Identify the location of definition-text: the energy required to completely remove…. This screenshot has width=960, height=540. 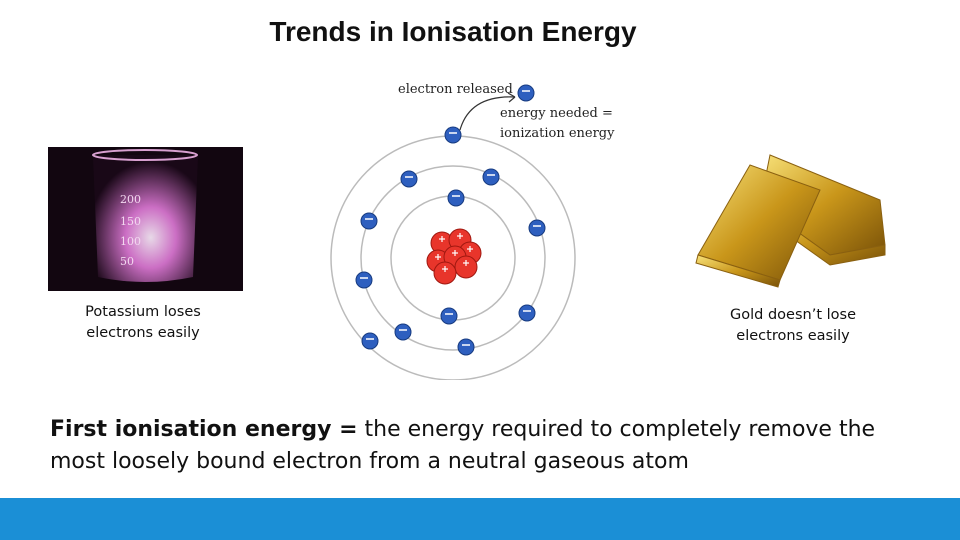
(463, 445).